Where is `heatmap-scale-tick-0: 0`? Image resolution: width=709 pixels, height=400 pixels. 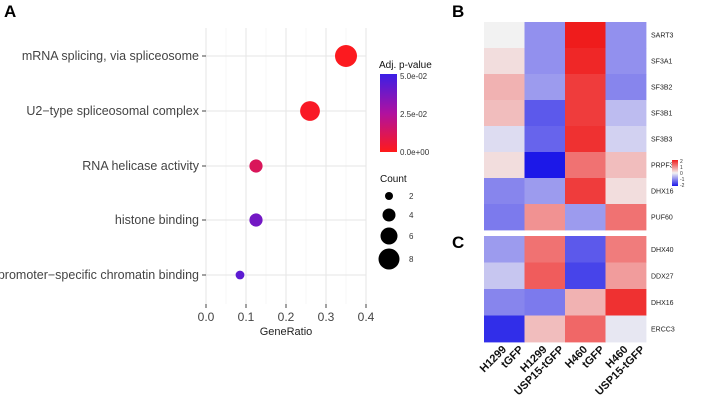 heatmap-scale-tick-0: 0 is located at coordinates (681, 174).